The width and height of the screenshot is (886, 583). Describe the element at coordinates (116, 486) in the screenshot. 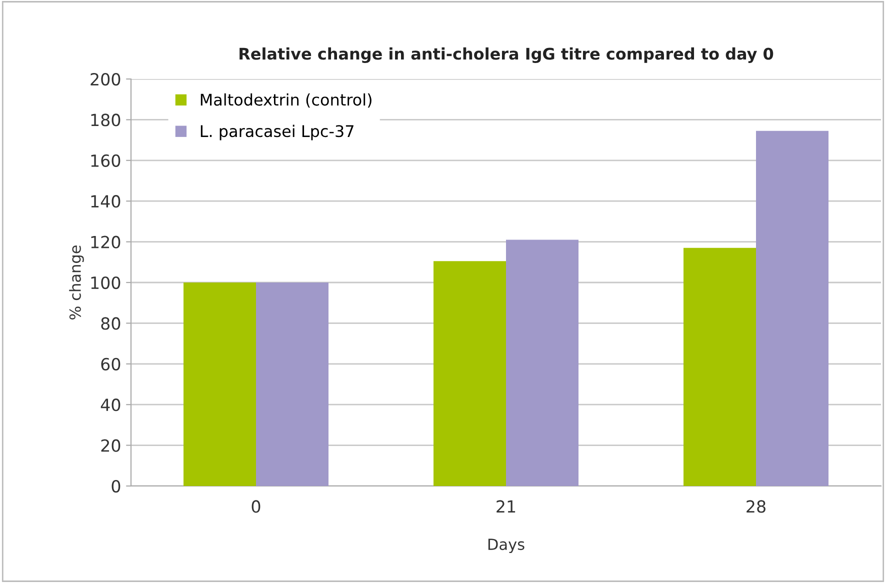

I see `y-tick-label: 0` at that location.